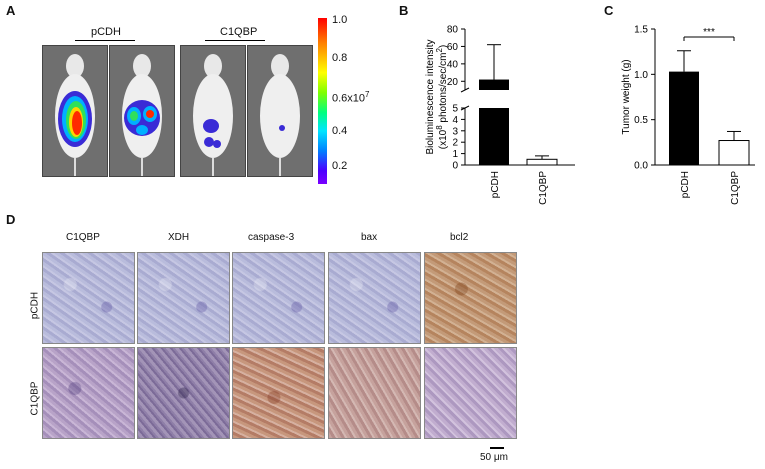 The image size is (765, 469). Describe the element at coordinates (88, 298) in the screenshot. I see `ihc-image-pcdh-c1qbp` at that location.